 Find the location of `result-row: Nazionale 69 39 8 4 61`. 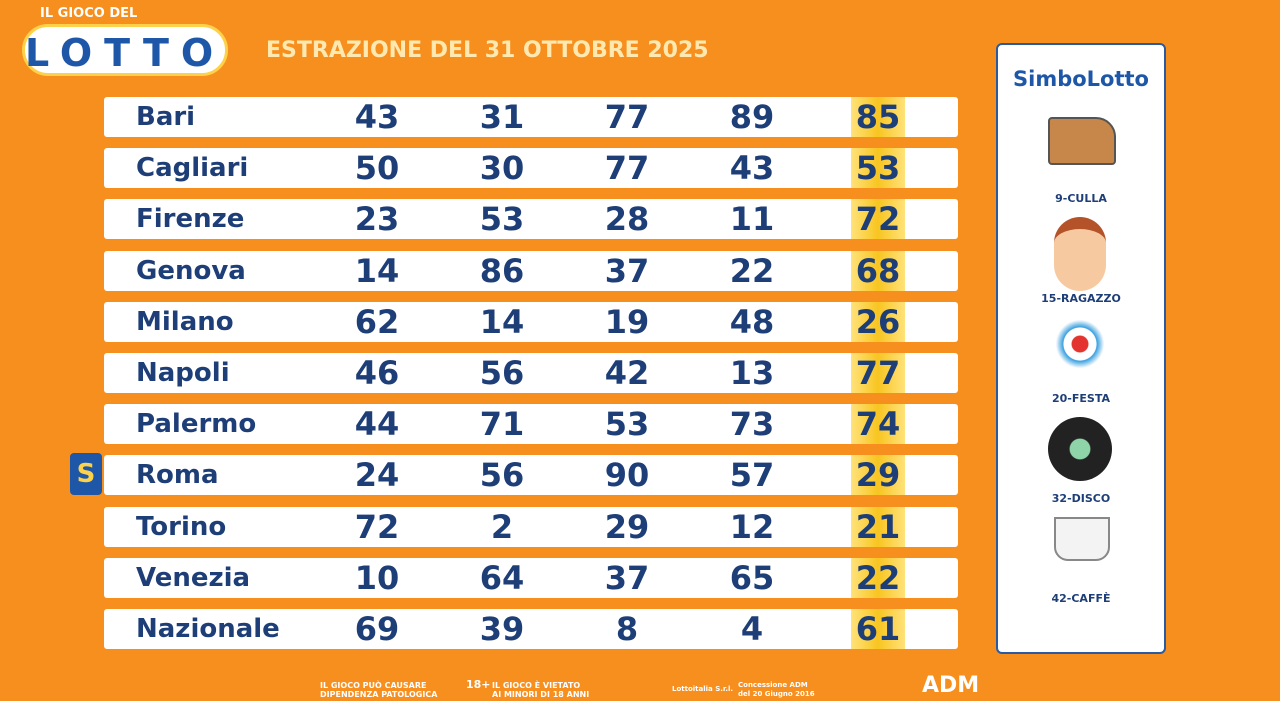

result-row: Nazionale 69 39 8 4 61 is located at coordinates (531, 629).